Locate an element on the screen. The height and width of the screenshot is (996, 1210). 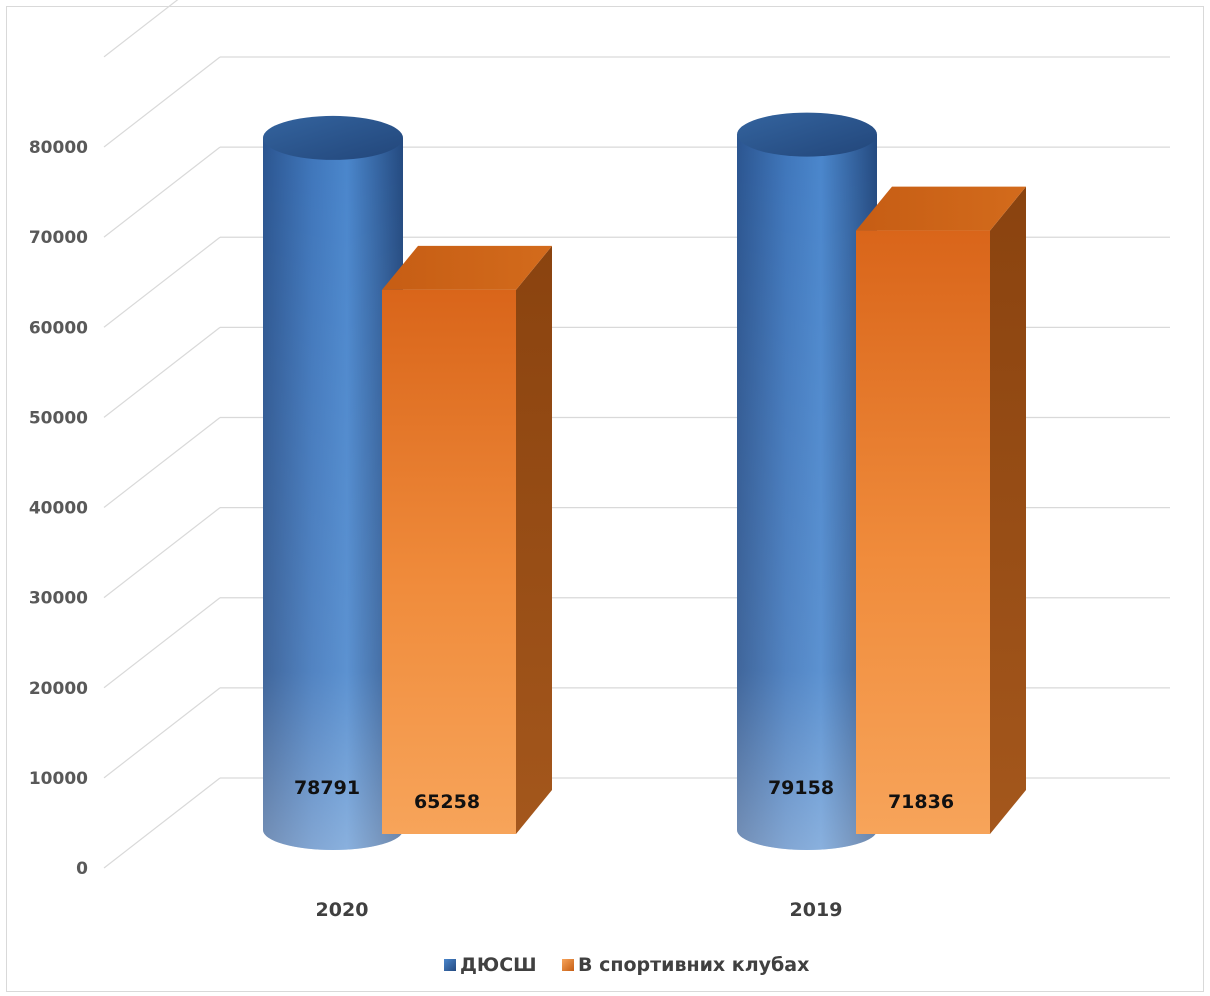
data-label: 71836 is located at coordinates (921, 802).